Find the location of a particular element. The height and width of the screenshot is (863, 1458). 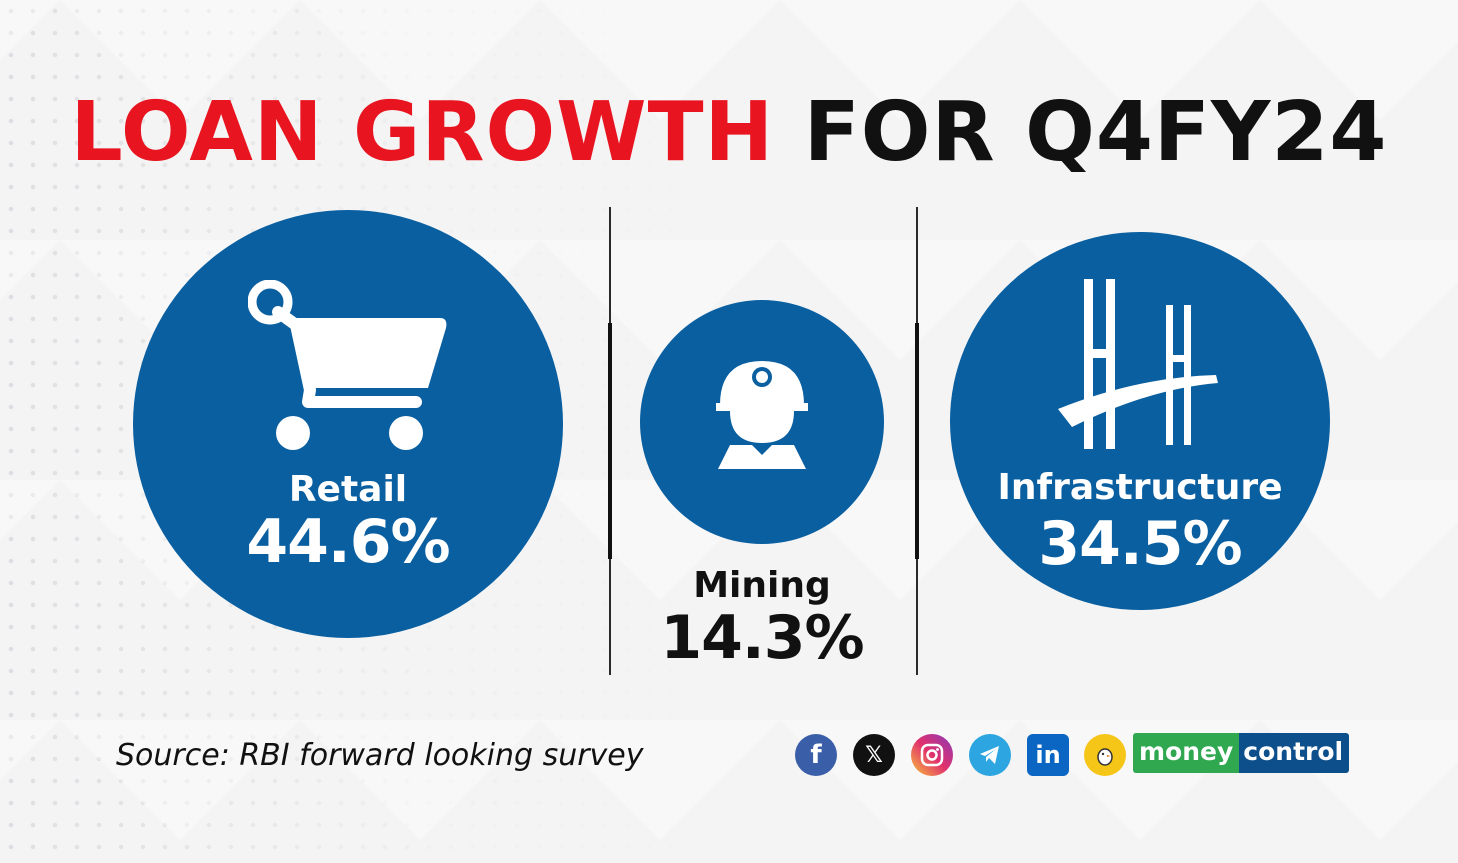

title-highlight: LOAN GROWTH is located at coordinates (422, 132).